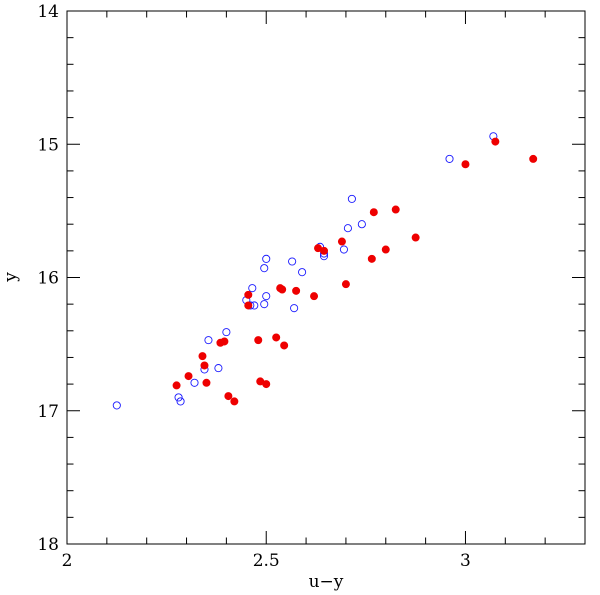  What do you see at coordinates (48, 412) in the screenshot?
I see `y-tick-label: 17` at bounding box center [48, 412].